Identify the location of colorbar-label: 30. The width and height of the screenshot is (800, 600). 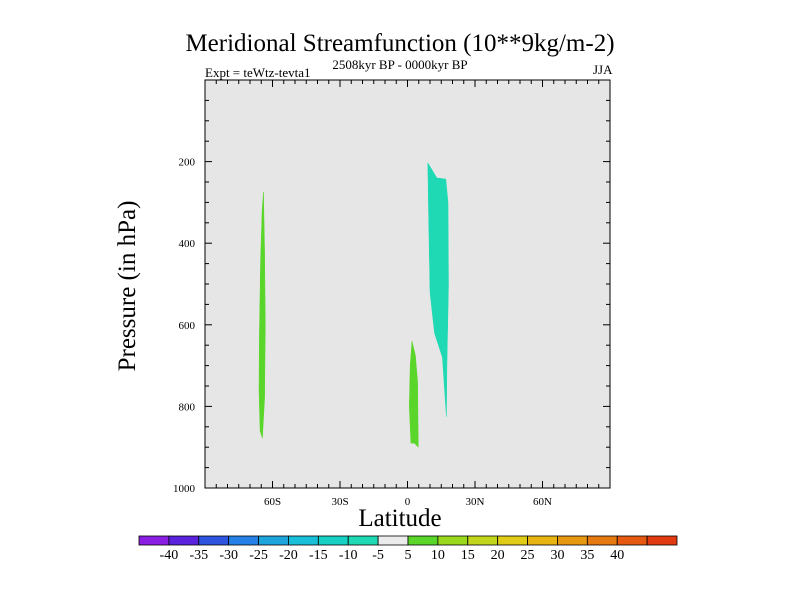
(557, 555).